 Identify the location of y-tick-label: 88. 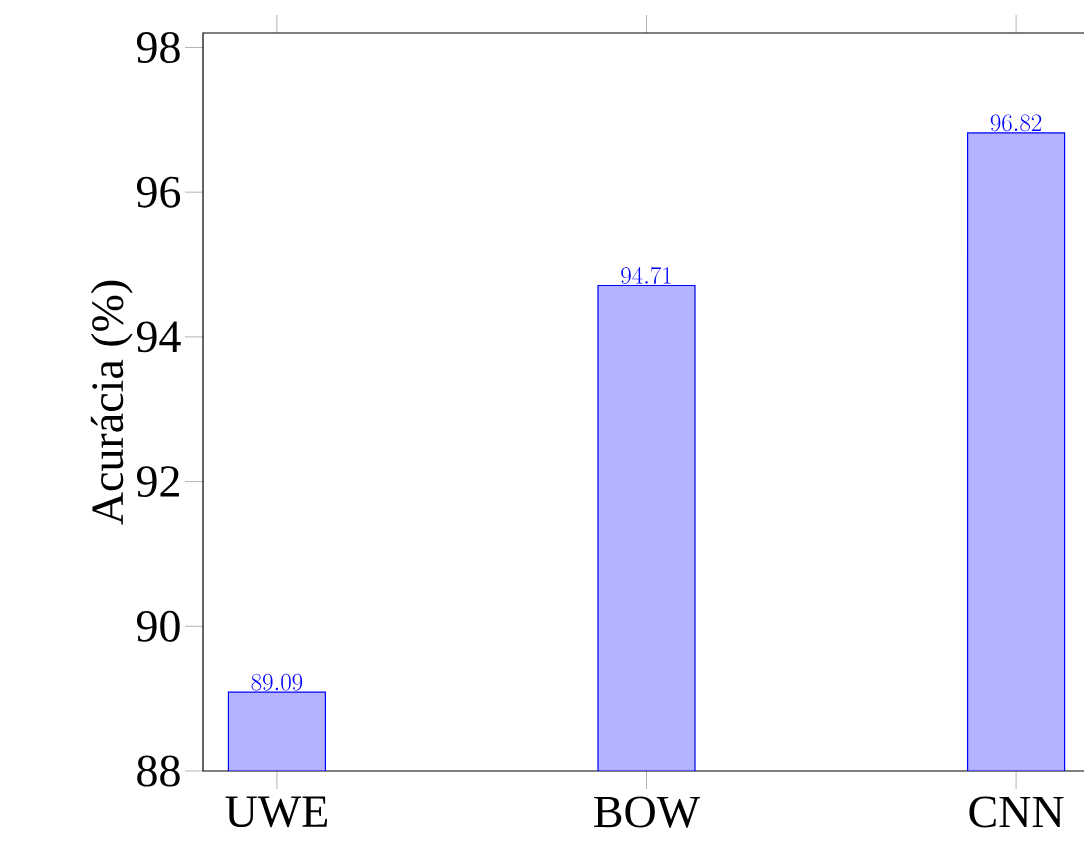
(158, 771).